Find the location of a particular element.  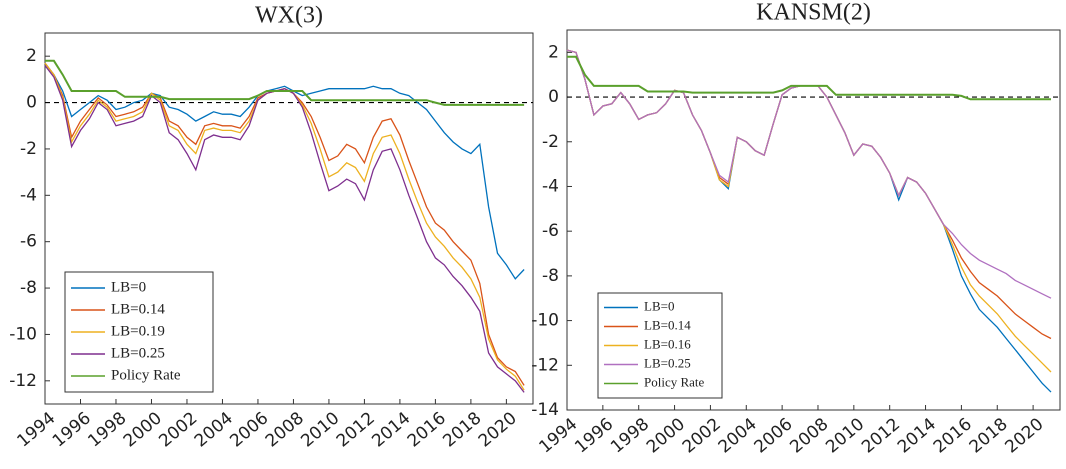

y-tick-label: -14 is located at coordinates (545, 410).